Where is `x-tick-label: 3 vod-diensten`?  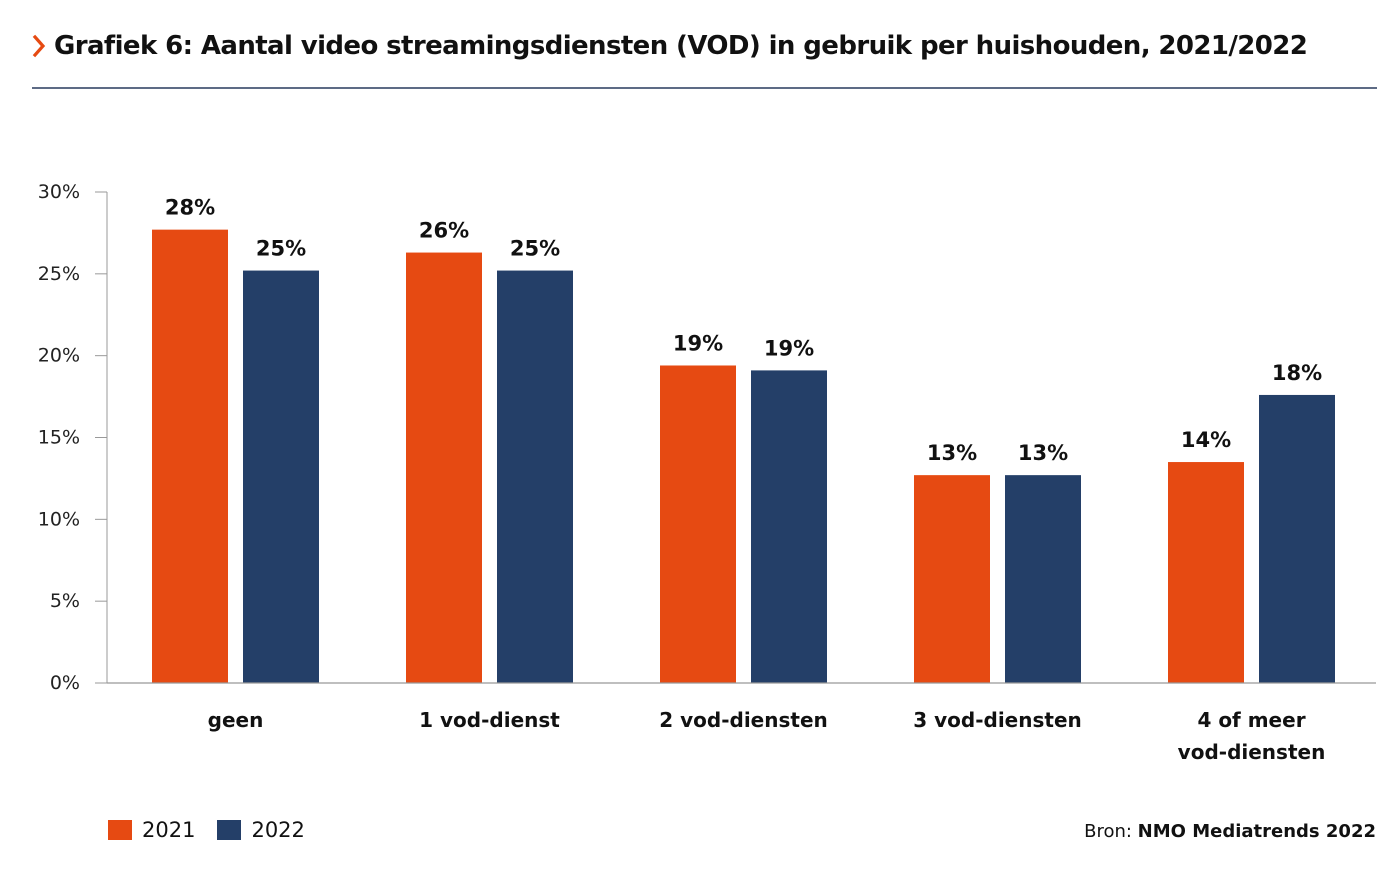 x-tick-label: 3 vod-diensten is located at coordinates (997, 720).